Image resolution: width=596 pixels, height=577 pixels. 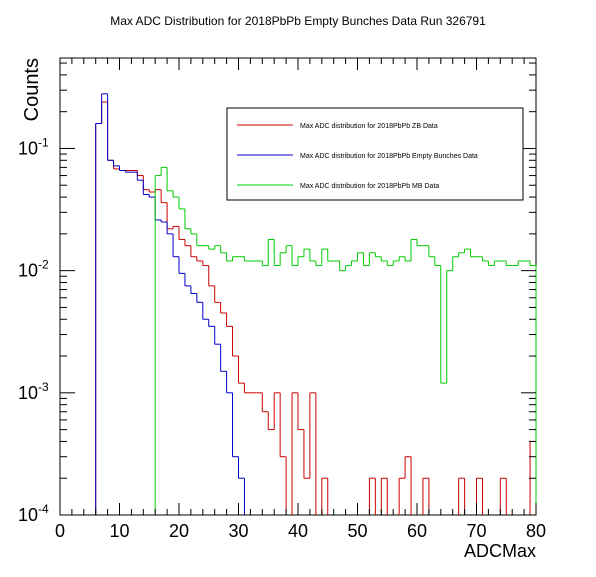 What do you see at coordinates (43, 265) in the screenshot?
I see `y-tick-exponent: -2` at bounding box center [43, 265].